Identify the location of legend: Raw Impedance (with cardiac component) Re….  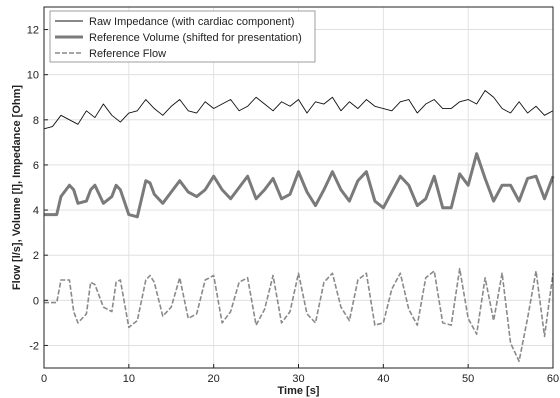
(182, 36).